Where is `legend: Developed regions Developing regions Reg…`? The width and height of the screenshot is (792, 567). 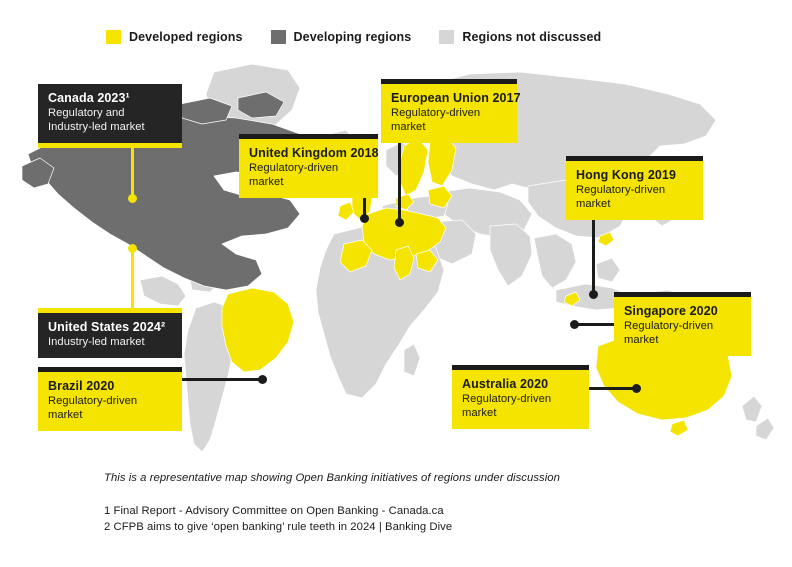 legend: Developed regions Developing regions Reg… is located at coordinates (353, 37).